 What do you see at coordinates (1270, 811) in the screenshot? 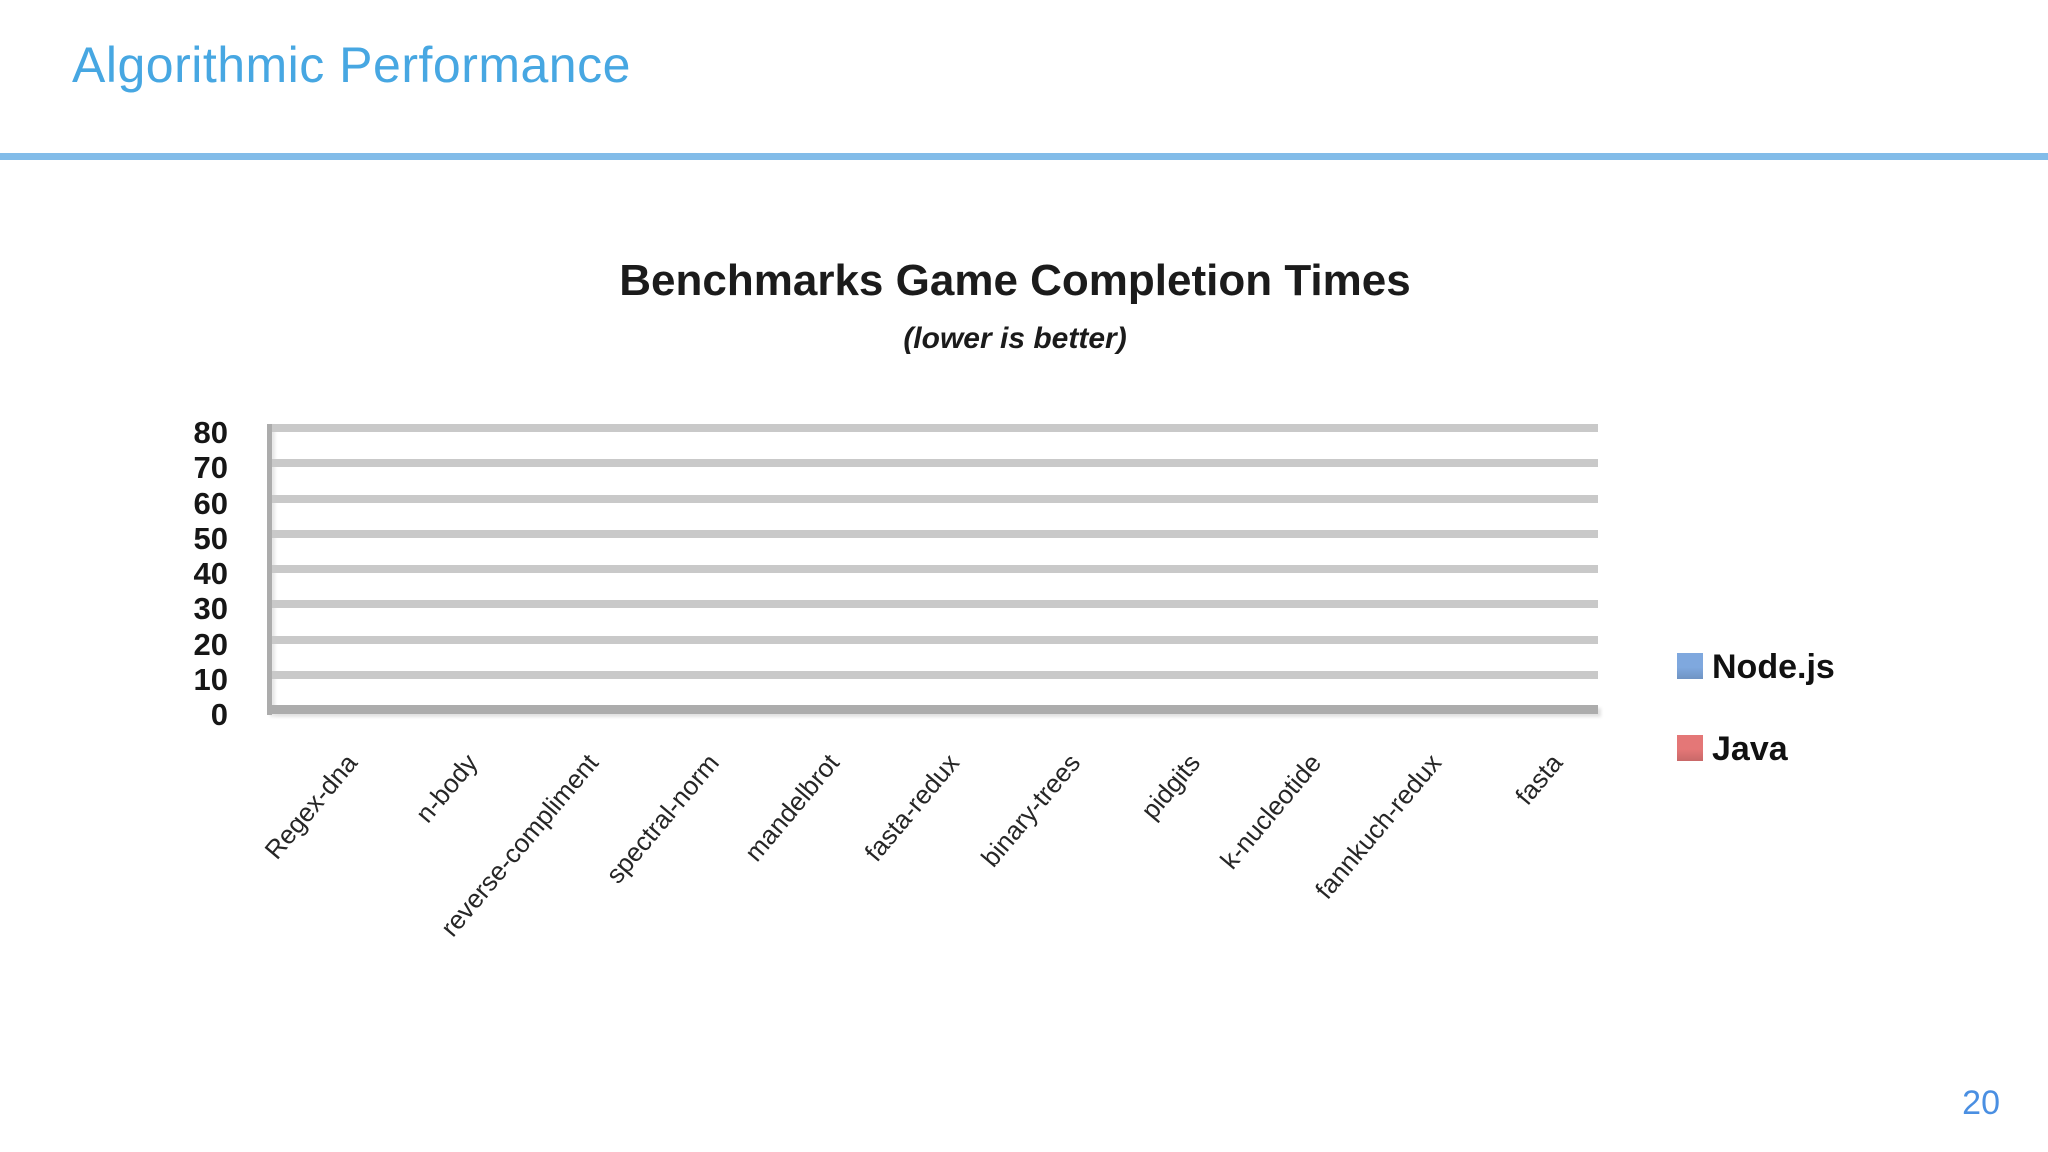
I see `x-category-label: k-nucleotide` at bounding box center [1270, 811].